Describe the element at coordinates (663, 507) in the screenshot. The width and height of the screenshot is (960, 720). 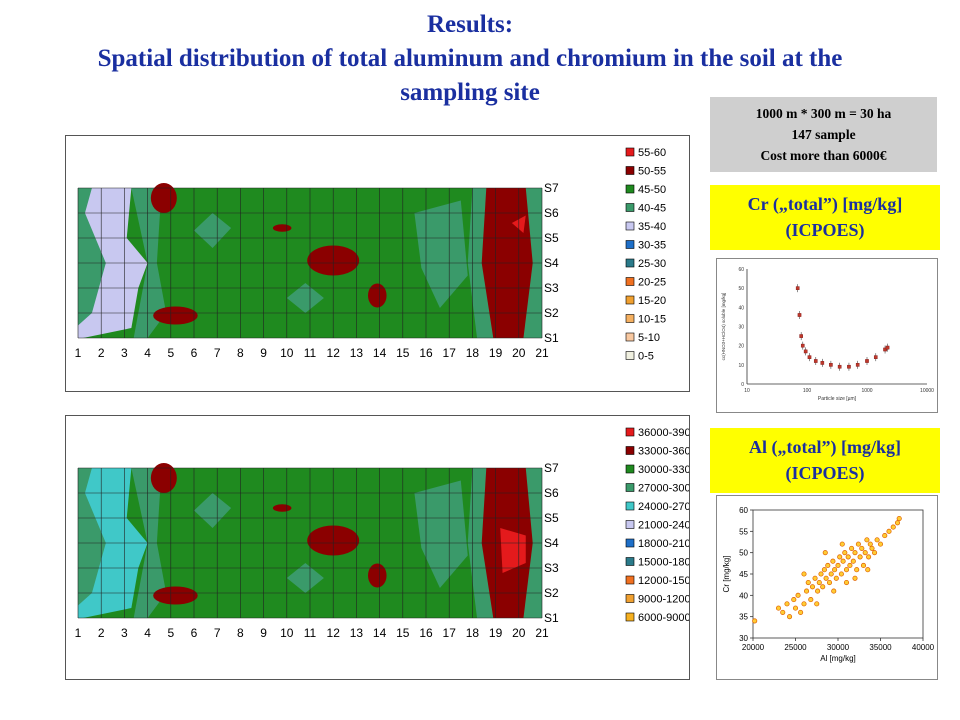
I see `legend-label: 24000-27000` at that location.